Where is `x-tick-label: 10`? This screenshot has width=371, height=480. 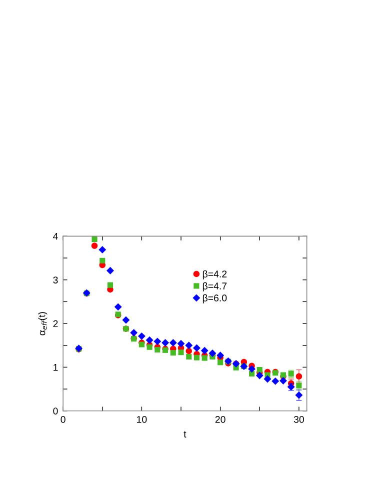 x-tick-label: 10 is located at coordinates (142, 419).